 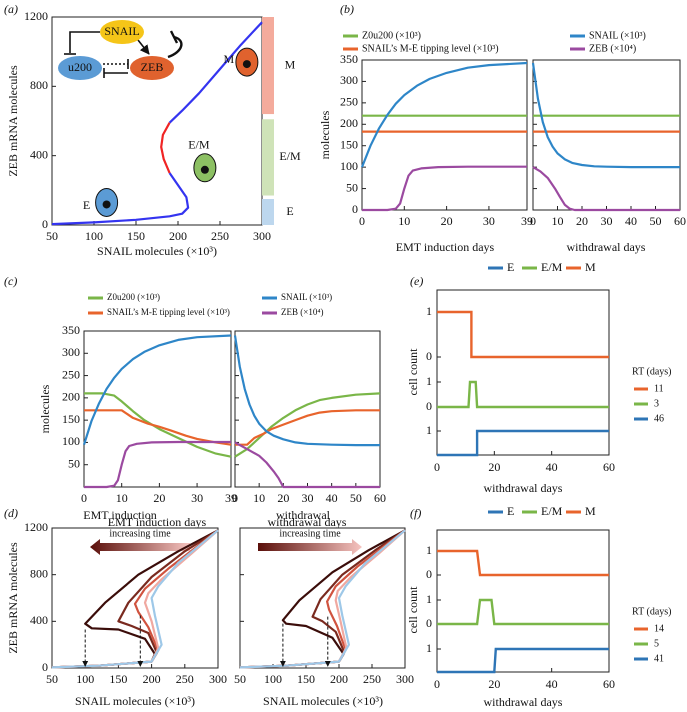 What do you see at coordinates (349, 102) in the screenshot?
I see `y-tick-label: 250` at bounding box center [349, 102].